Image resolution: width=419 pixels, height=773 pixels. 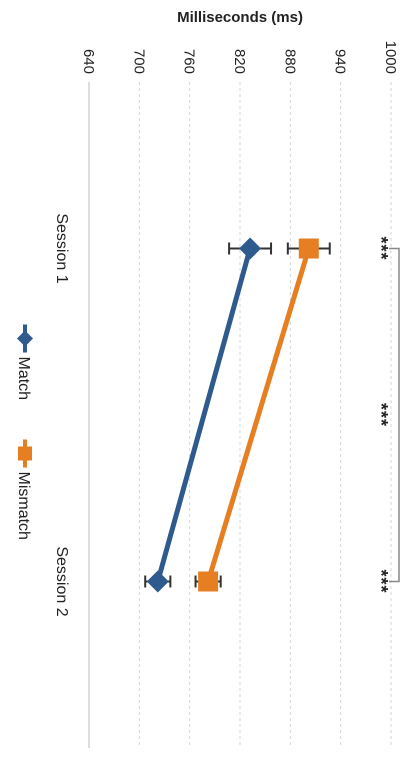 I want to click on legend: Match Mismatch, so click(x=24, y=432).